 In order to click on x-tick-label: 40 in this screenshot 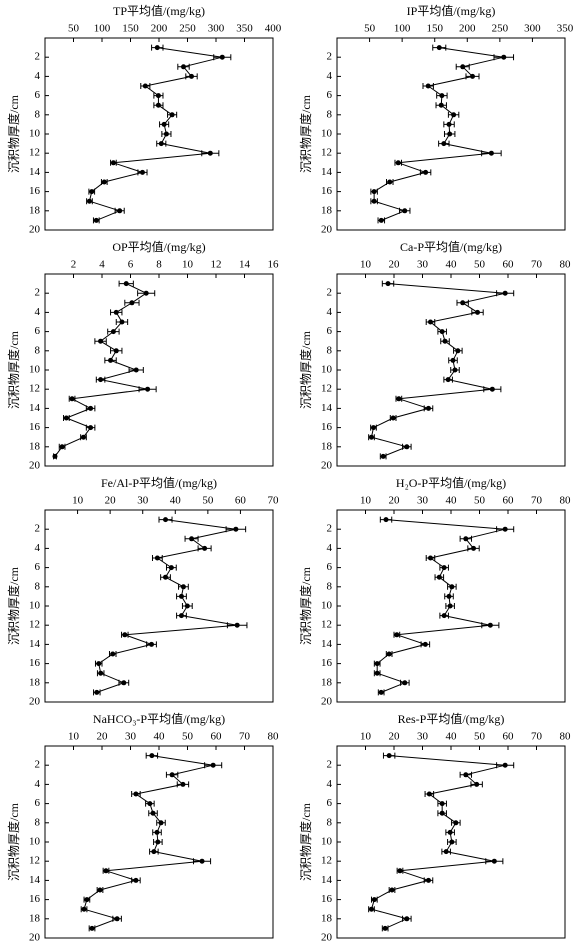, I will do `click(452, 501)`.